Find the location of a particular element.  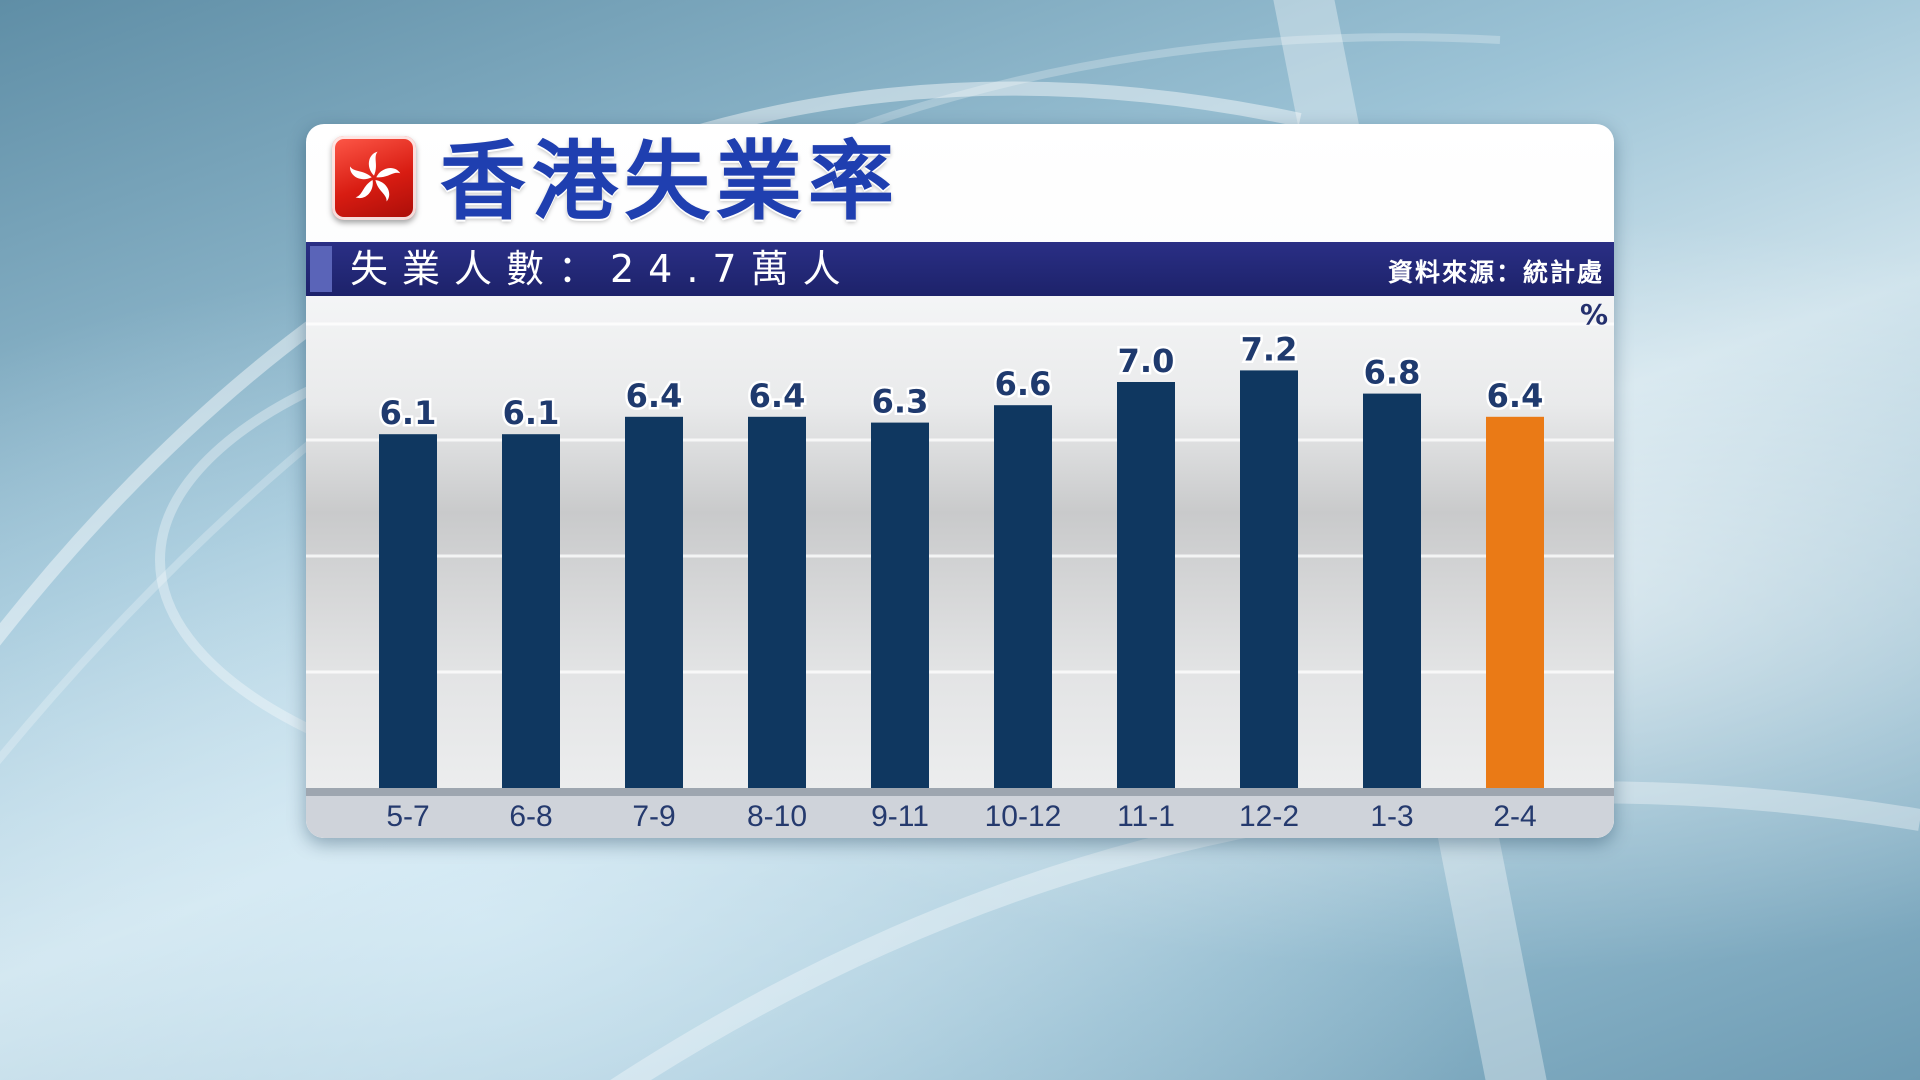

hong-kong-flag-icon is located at coordinates (374, 178).